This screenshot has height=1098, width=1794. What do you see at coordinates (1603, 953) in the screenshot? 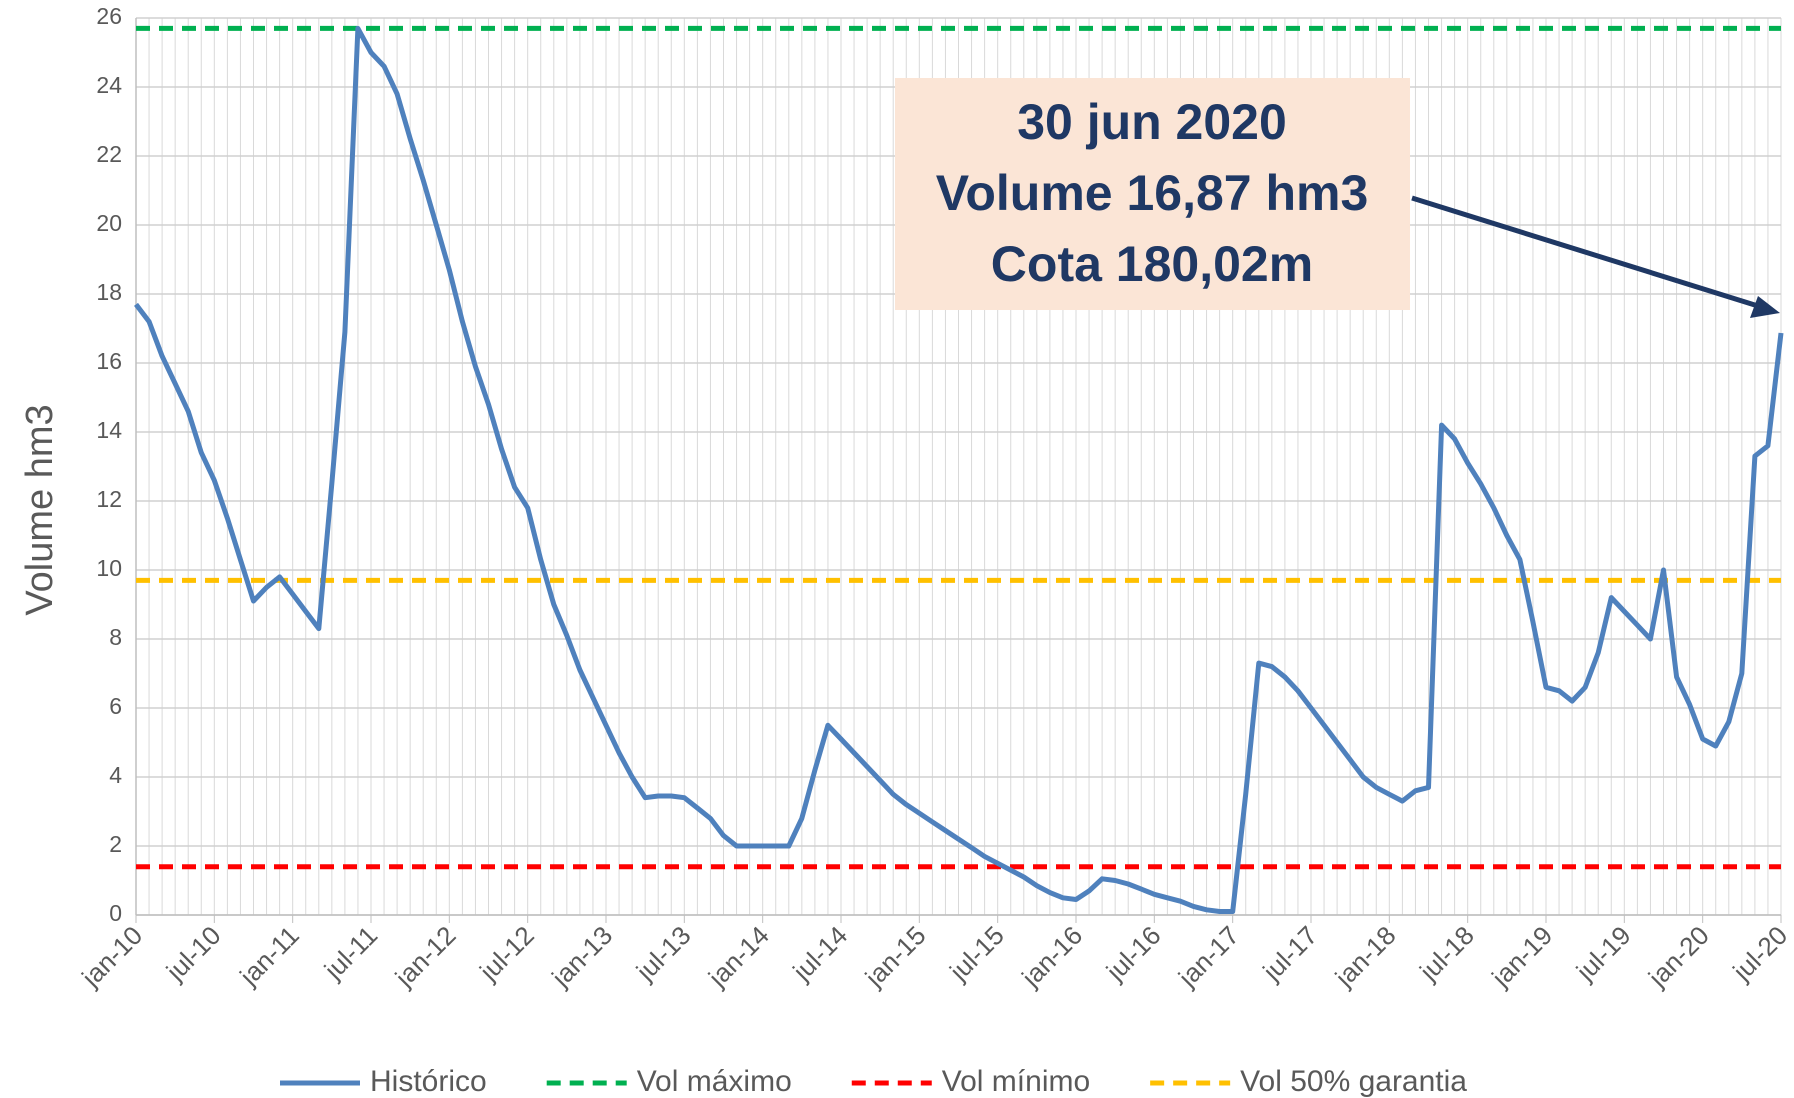
I see `x-tick-label: jul-19` at bounding box center [1603, 953].